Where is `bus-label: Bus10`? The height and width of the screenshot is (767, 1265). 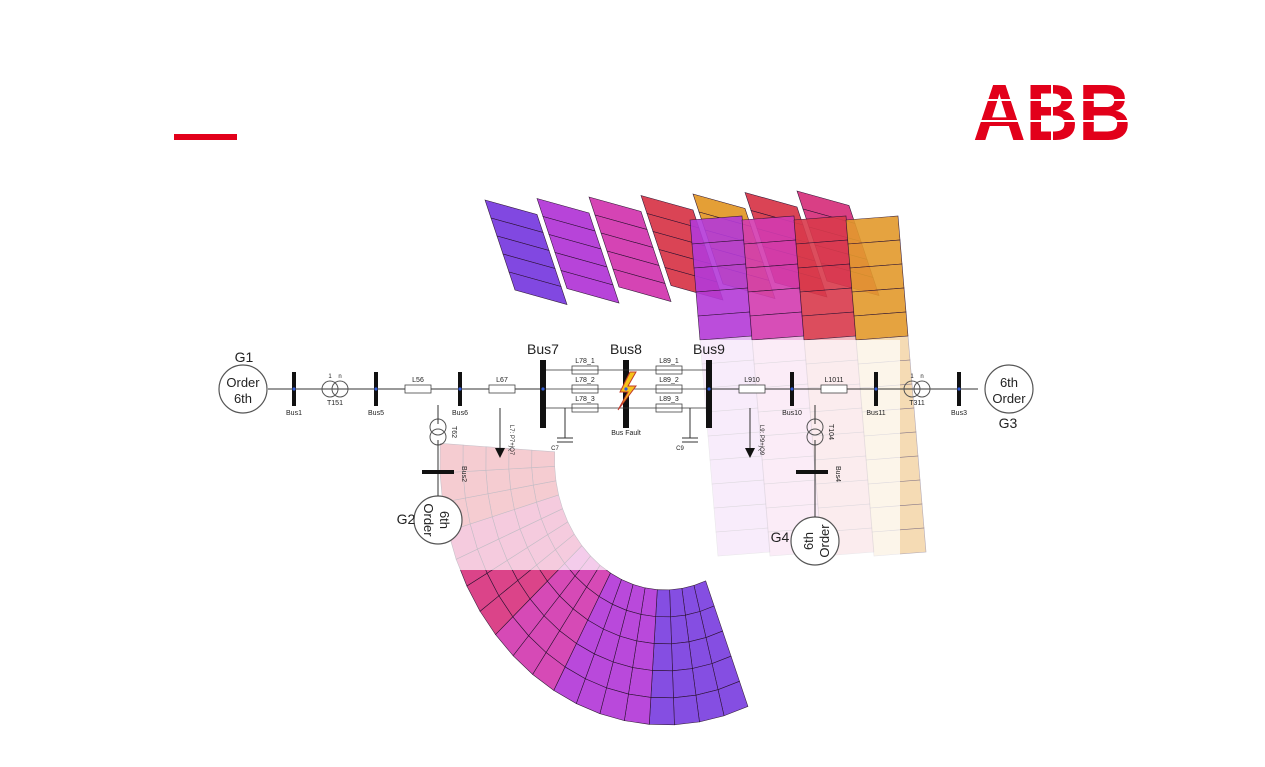 bus-label: Bus10 is located at coordinates (792, 413).